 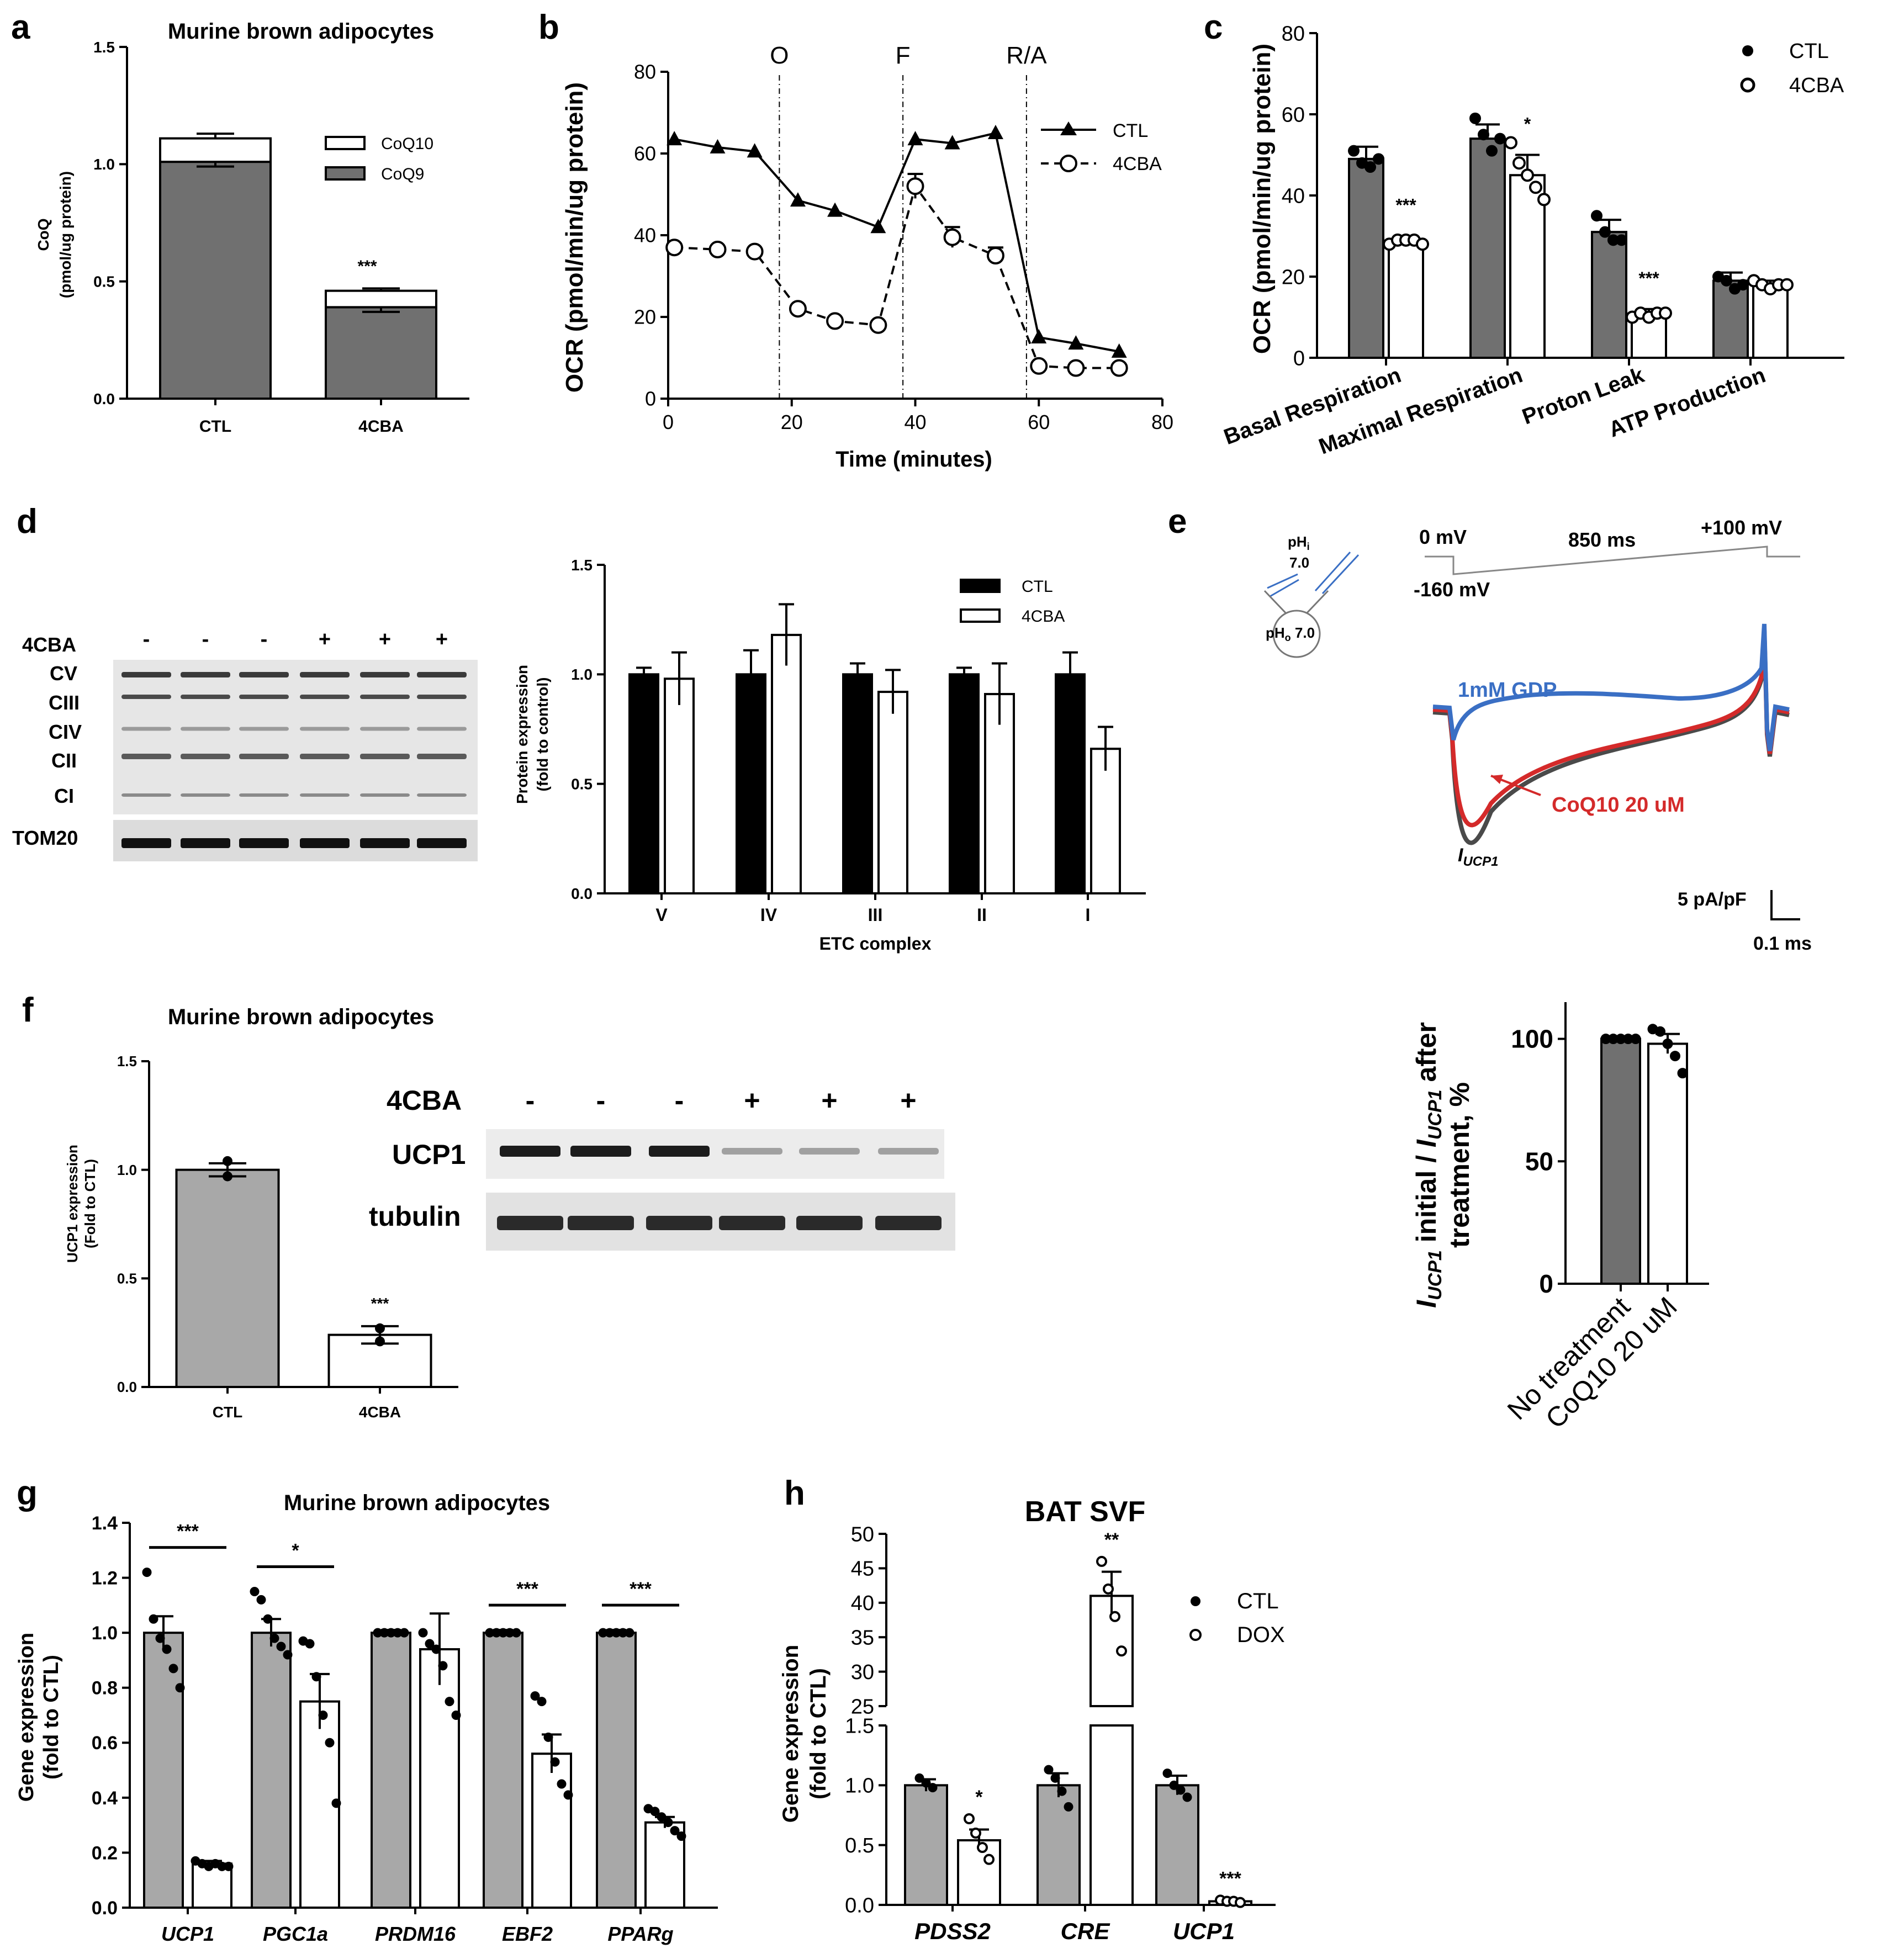 What do you see at coordinates (215, 280) in the screenshot?
I see `panel-a-bar-coq9-ctl` at bounding box center [215, 280].